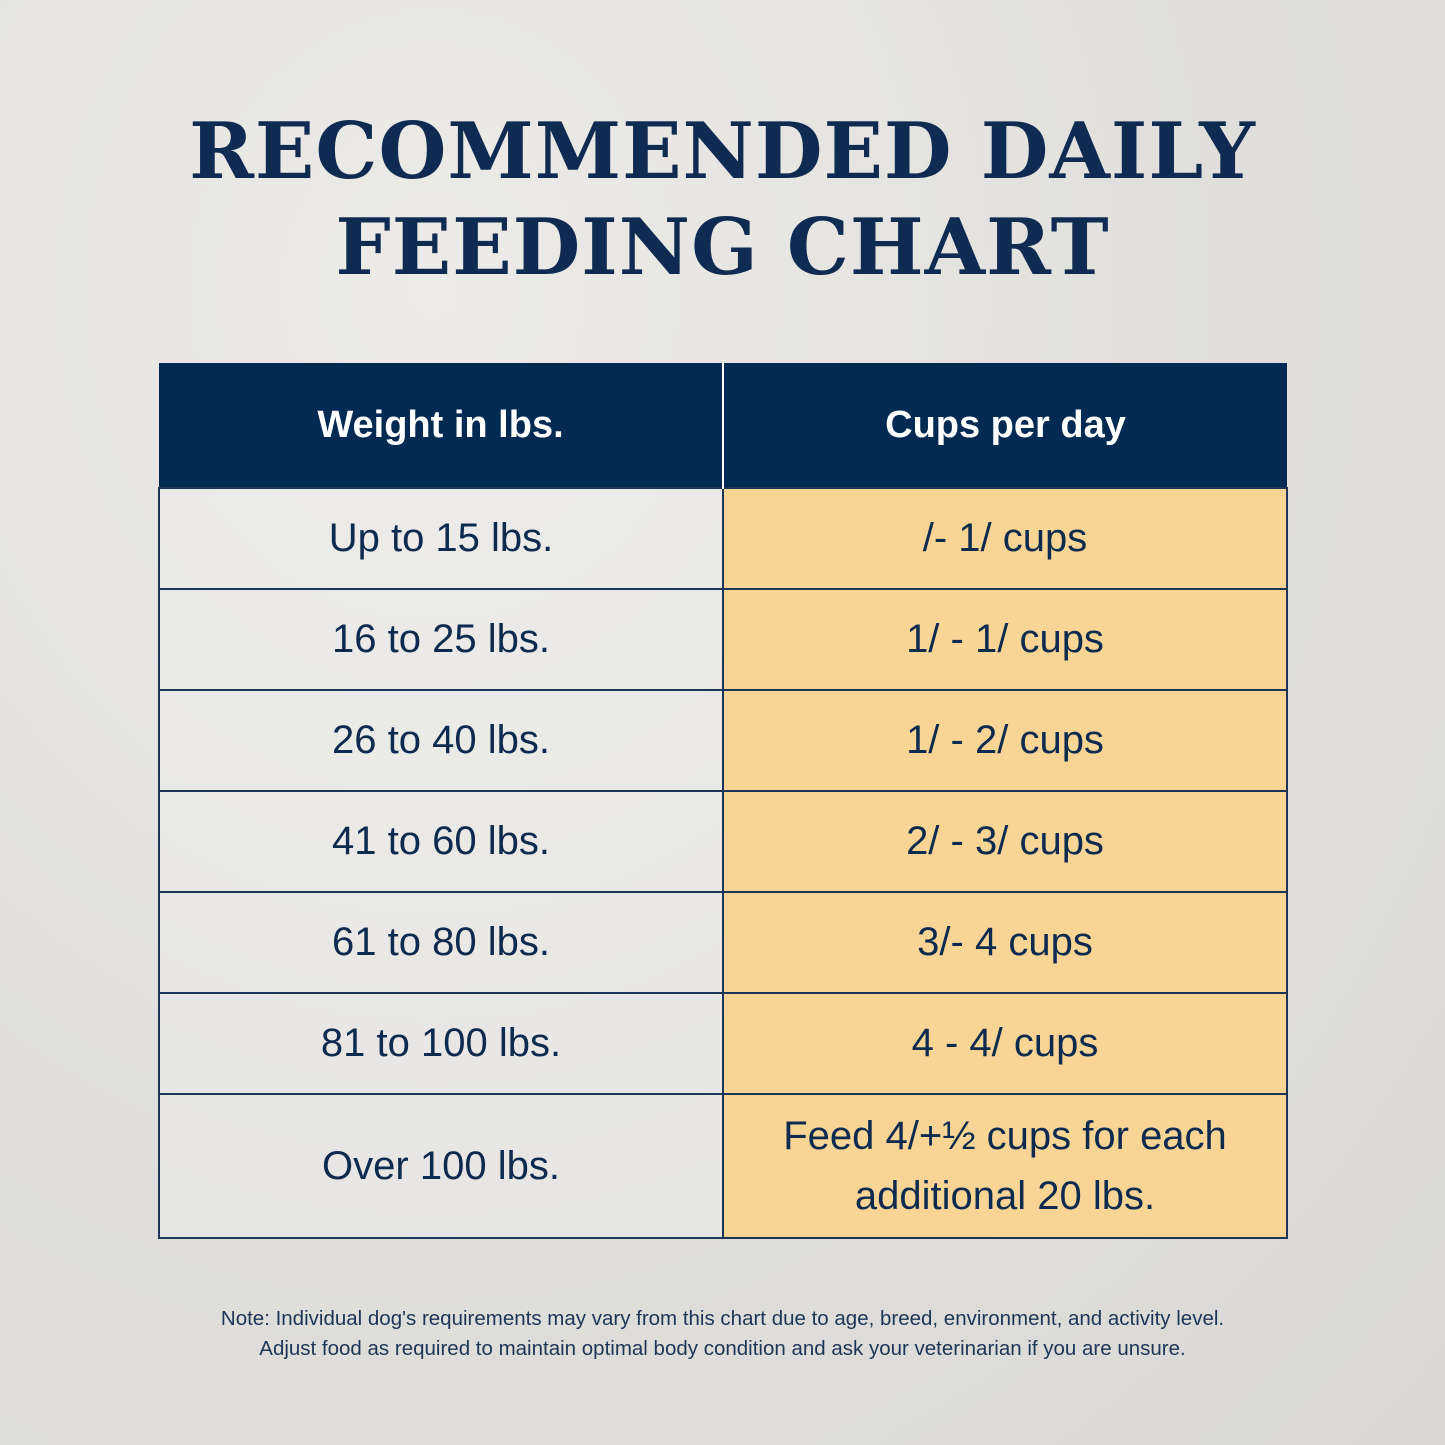 This screenshot has height=1445, width=1445. I want to click on header-cups: Cups per day, so click(1005, 425).